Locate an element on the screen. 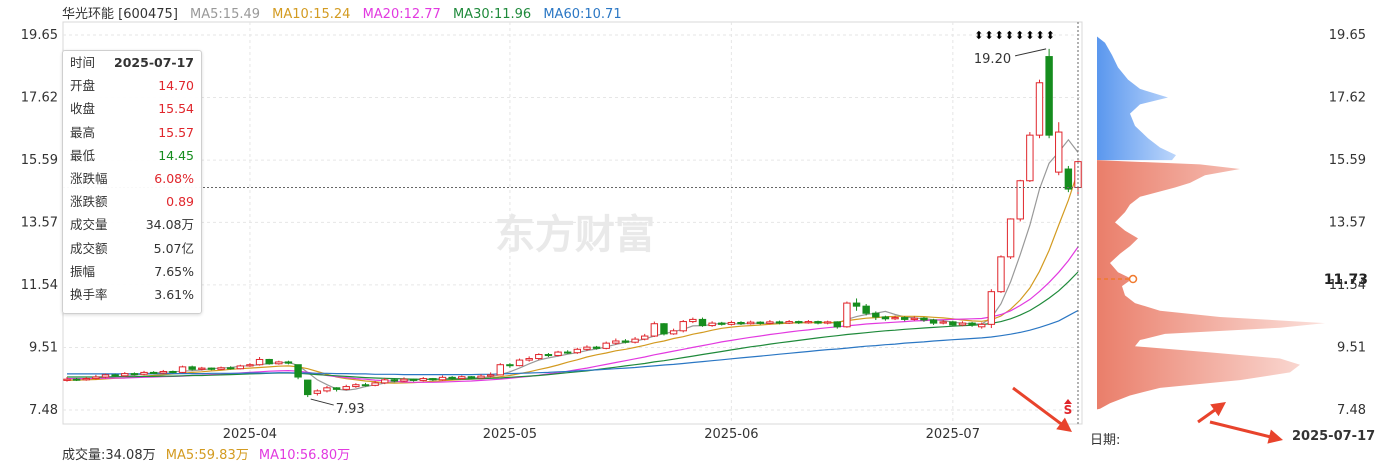  y-tick-label-right: 13.57 is located at coordinates (1347, 222).